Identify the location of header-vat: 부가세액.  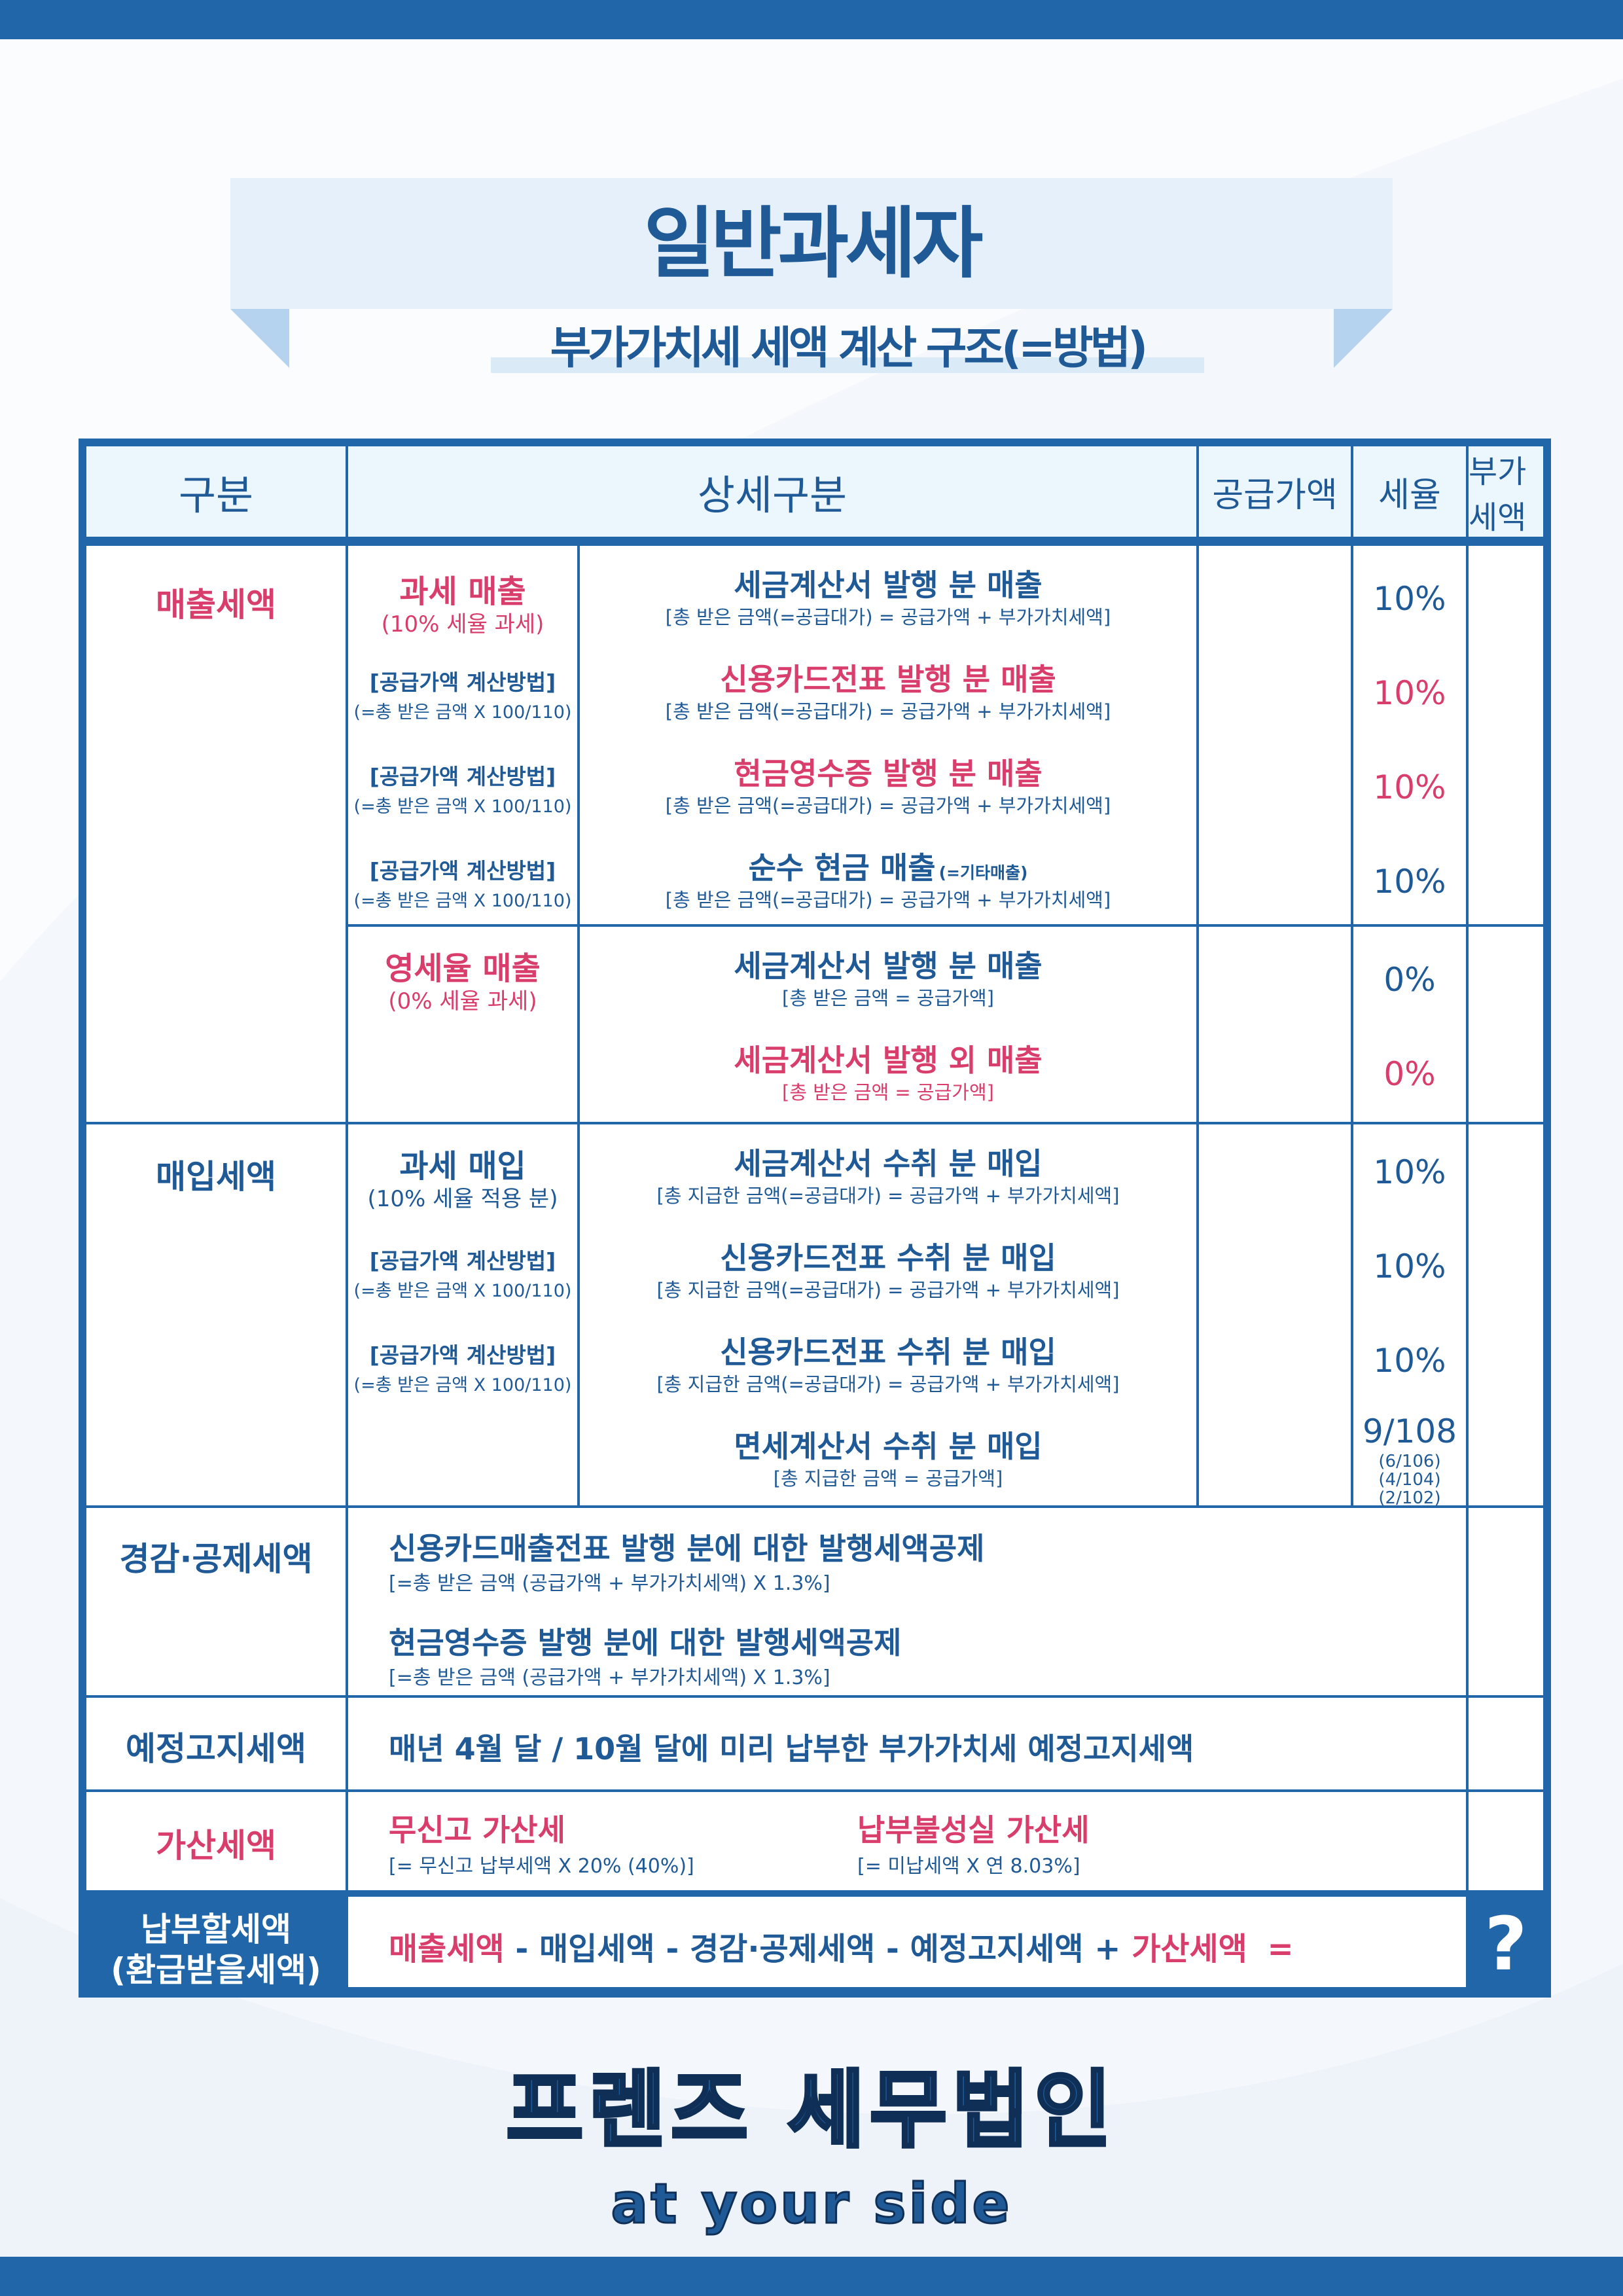
(1498, 495).